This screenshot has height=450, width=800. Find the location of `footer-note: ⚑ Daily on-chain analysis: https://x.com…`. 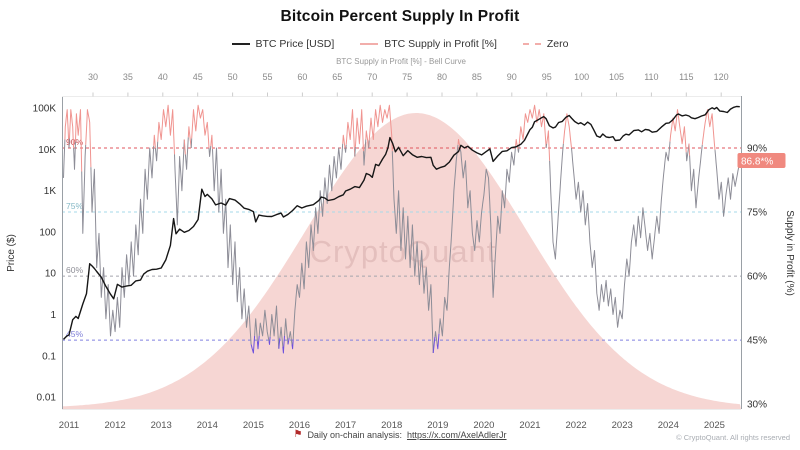

footer-note: ⚑ Daily on-chain analysis: https://x.com… is located at coordinates (400, 435).